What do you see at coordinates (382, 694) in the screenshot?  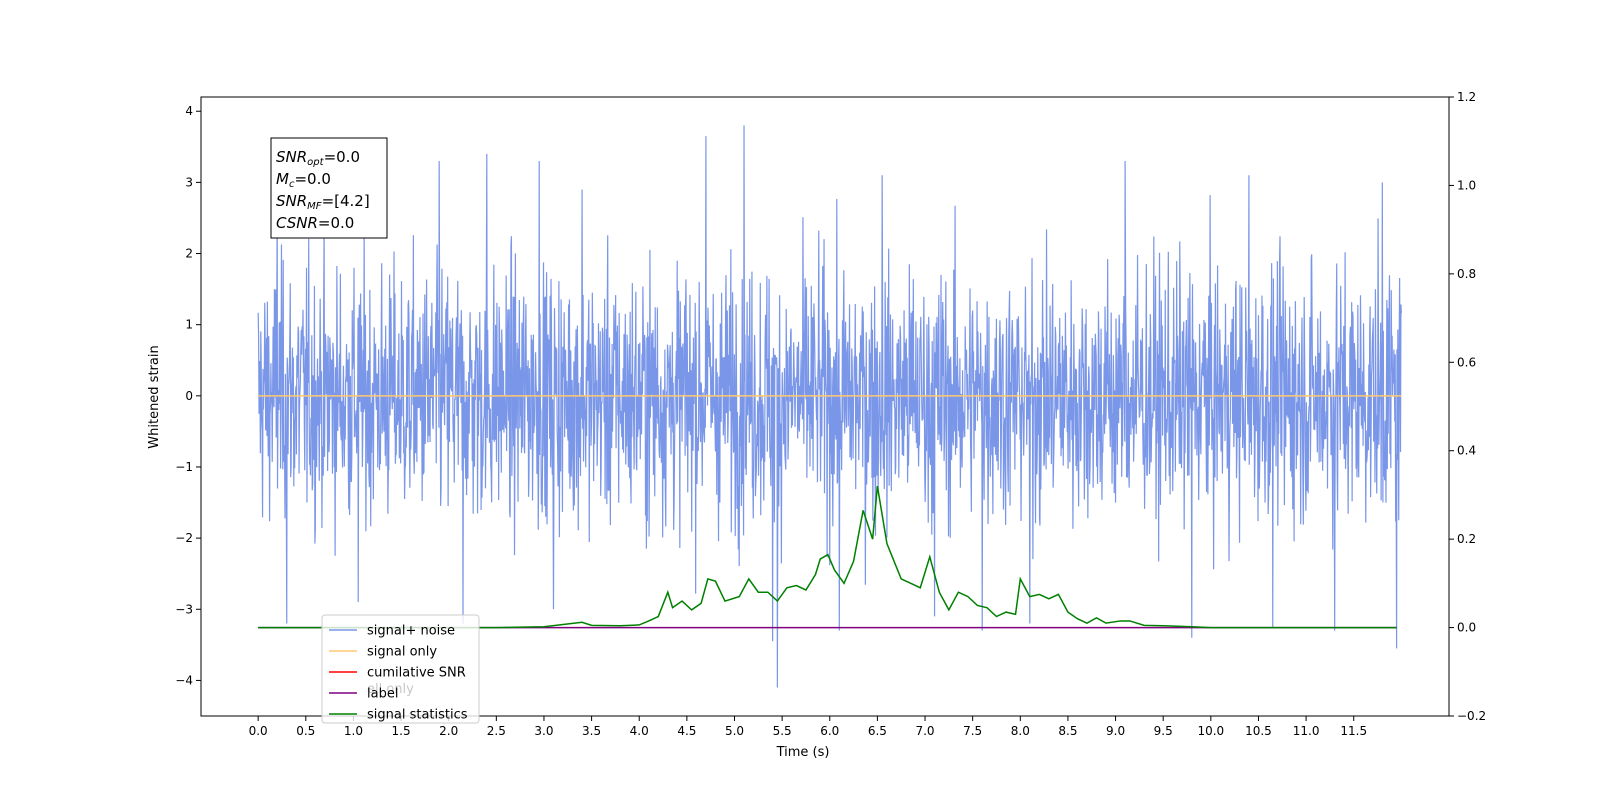 I see `legend-label: label` at bounding box center [382, 694].